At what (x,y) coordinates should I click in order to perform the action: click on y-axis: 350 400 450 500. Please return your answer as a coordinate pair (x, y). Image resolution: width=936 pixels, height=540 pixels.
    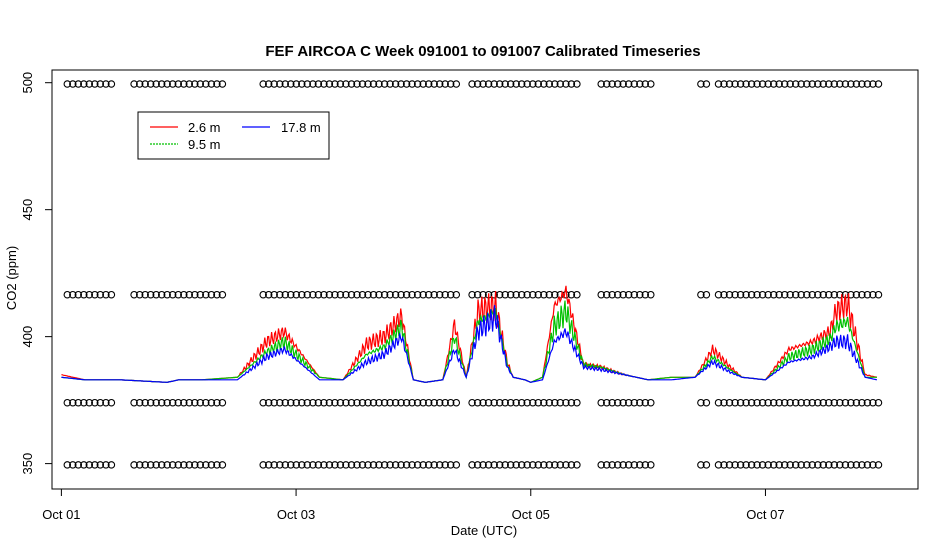
    Looking at the image, I should click on (36, 273).